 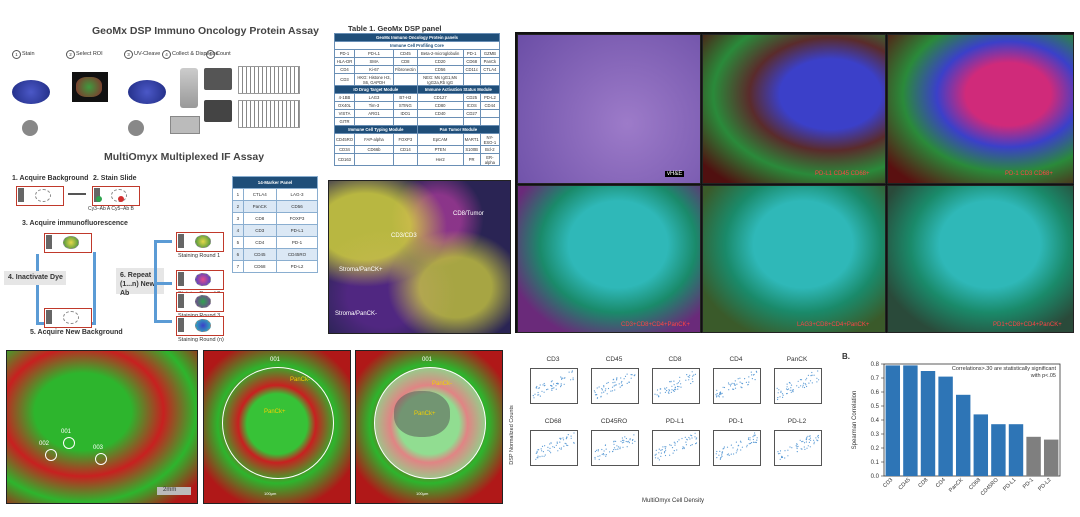 I want to click on y-tick-label: 0.8, so click(x=875, y=365).